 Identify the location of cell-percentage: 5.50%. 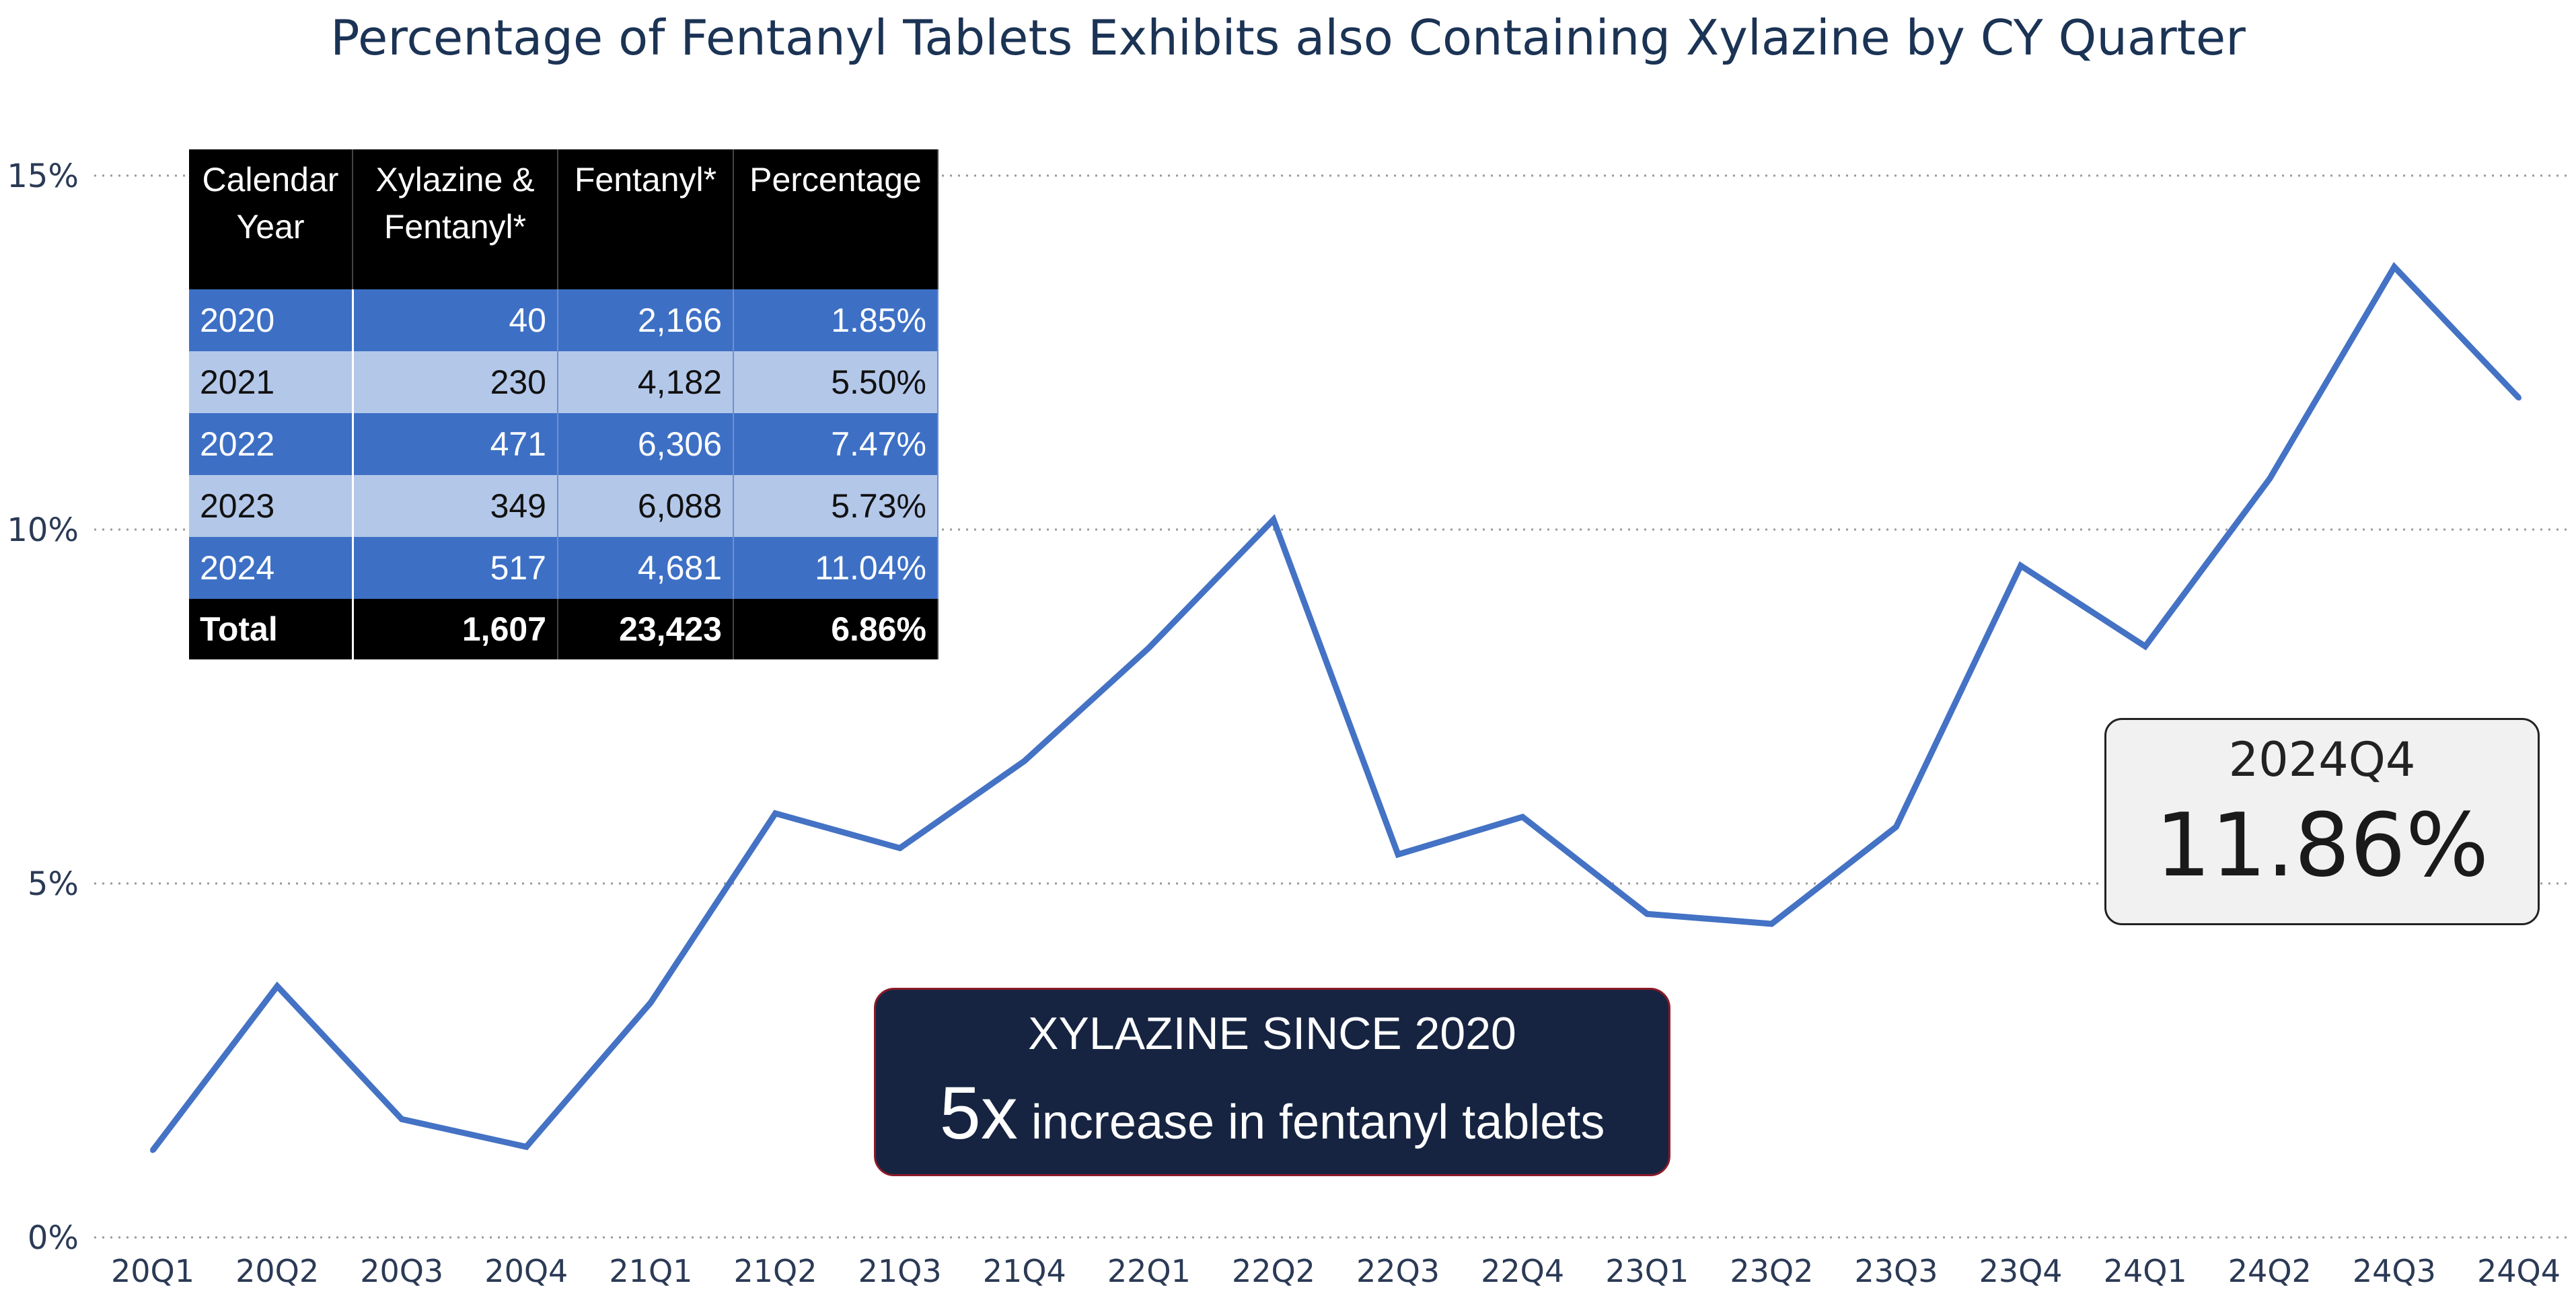
(836, 382).